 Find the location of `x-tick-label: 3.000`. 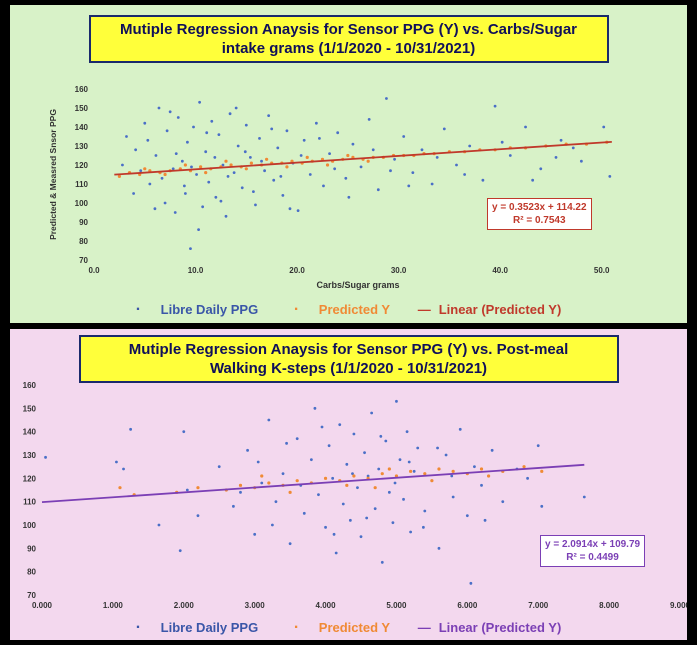

x-tick-label: 3.000 is located at coordinates (255, 605).